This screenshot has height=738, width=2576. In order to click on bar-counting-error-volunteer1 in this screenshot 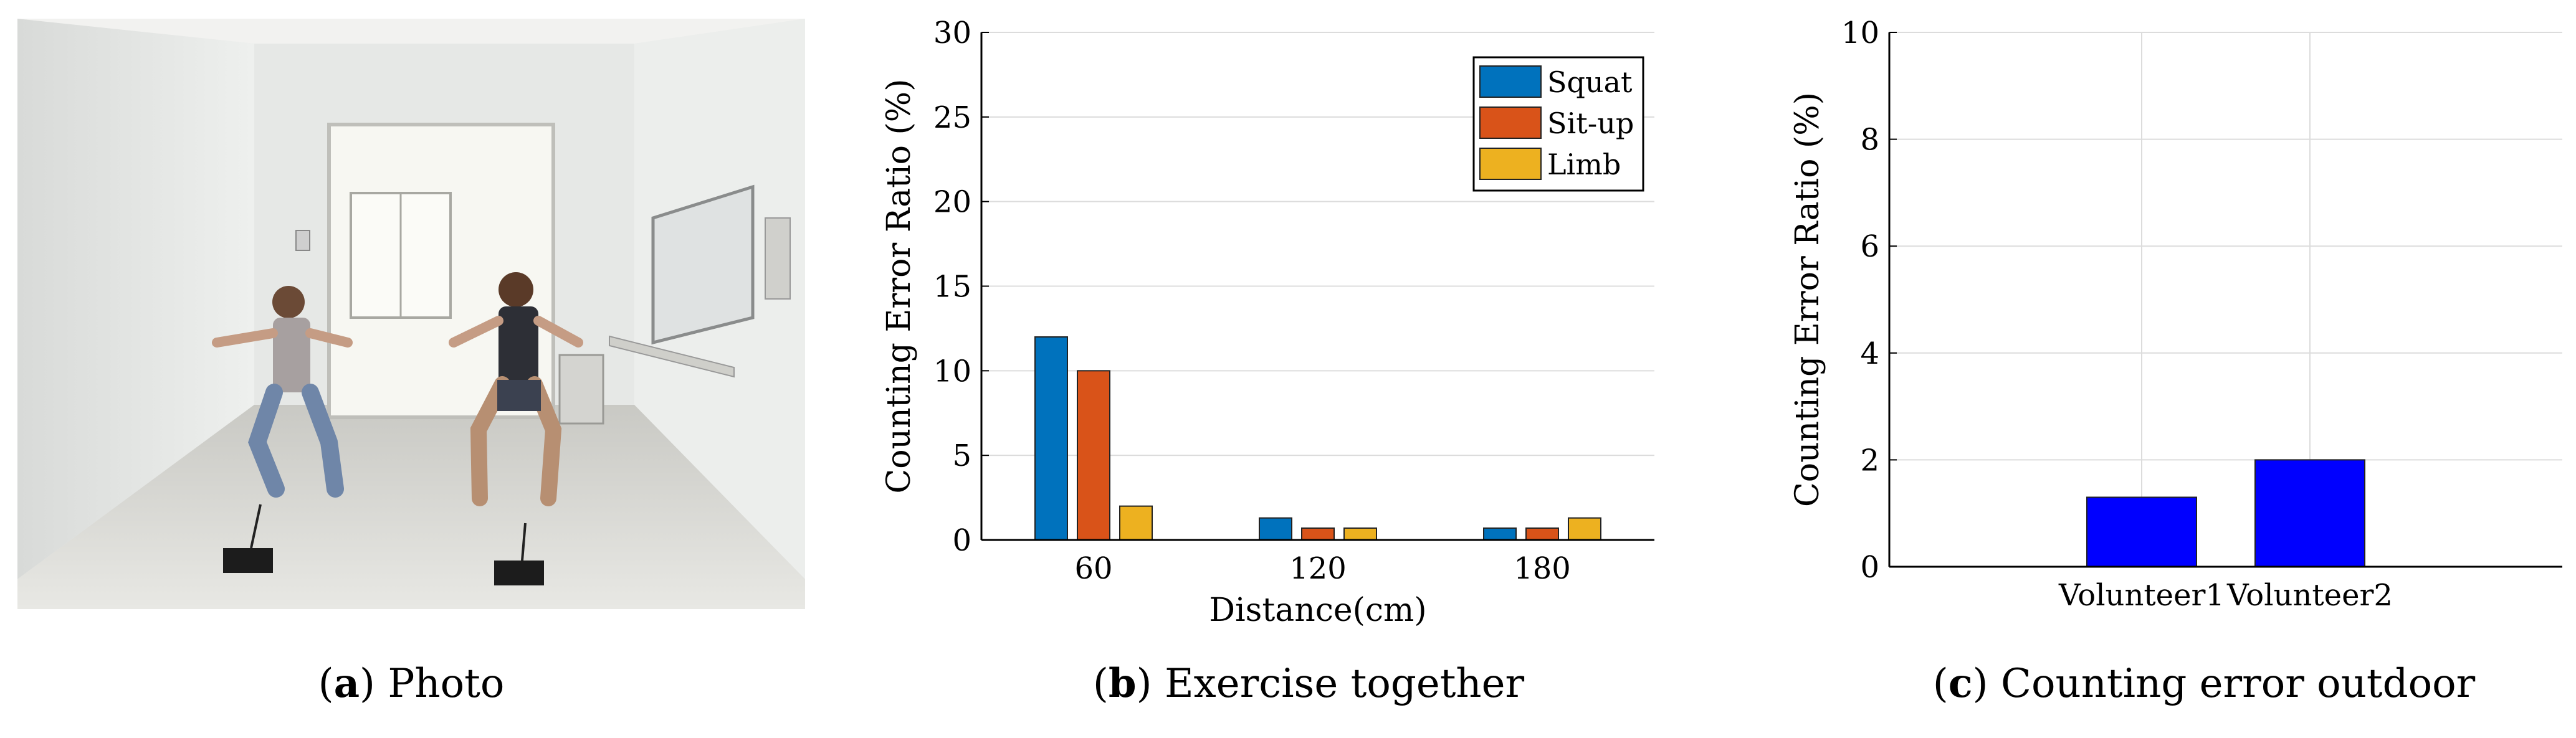, I will do `click(2141, 532)`.